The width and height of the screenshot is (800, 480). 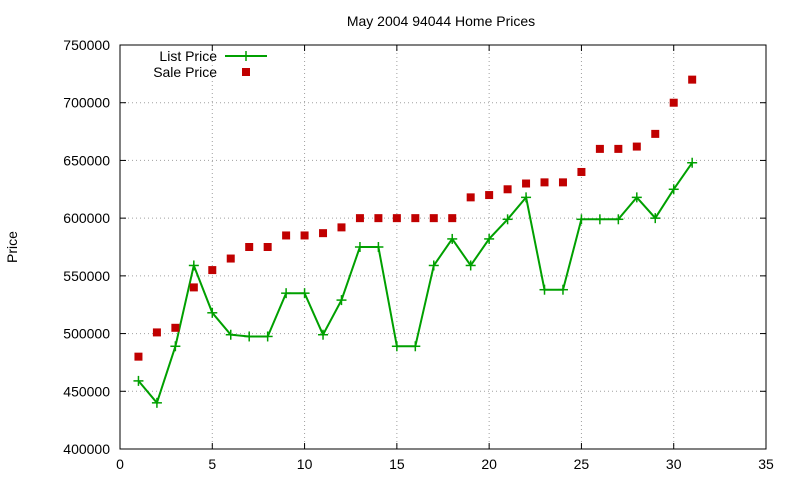 What do you see at coordinates (441, 21) in the screenshot?
I see `chart-title: May 2004 94044 Home Prices` at bounding box center [441, 21].